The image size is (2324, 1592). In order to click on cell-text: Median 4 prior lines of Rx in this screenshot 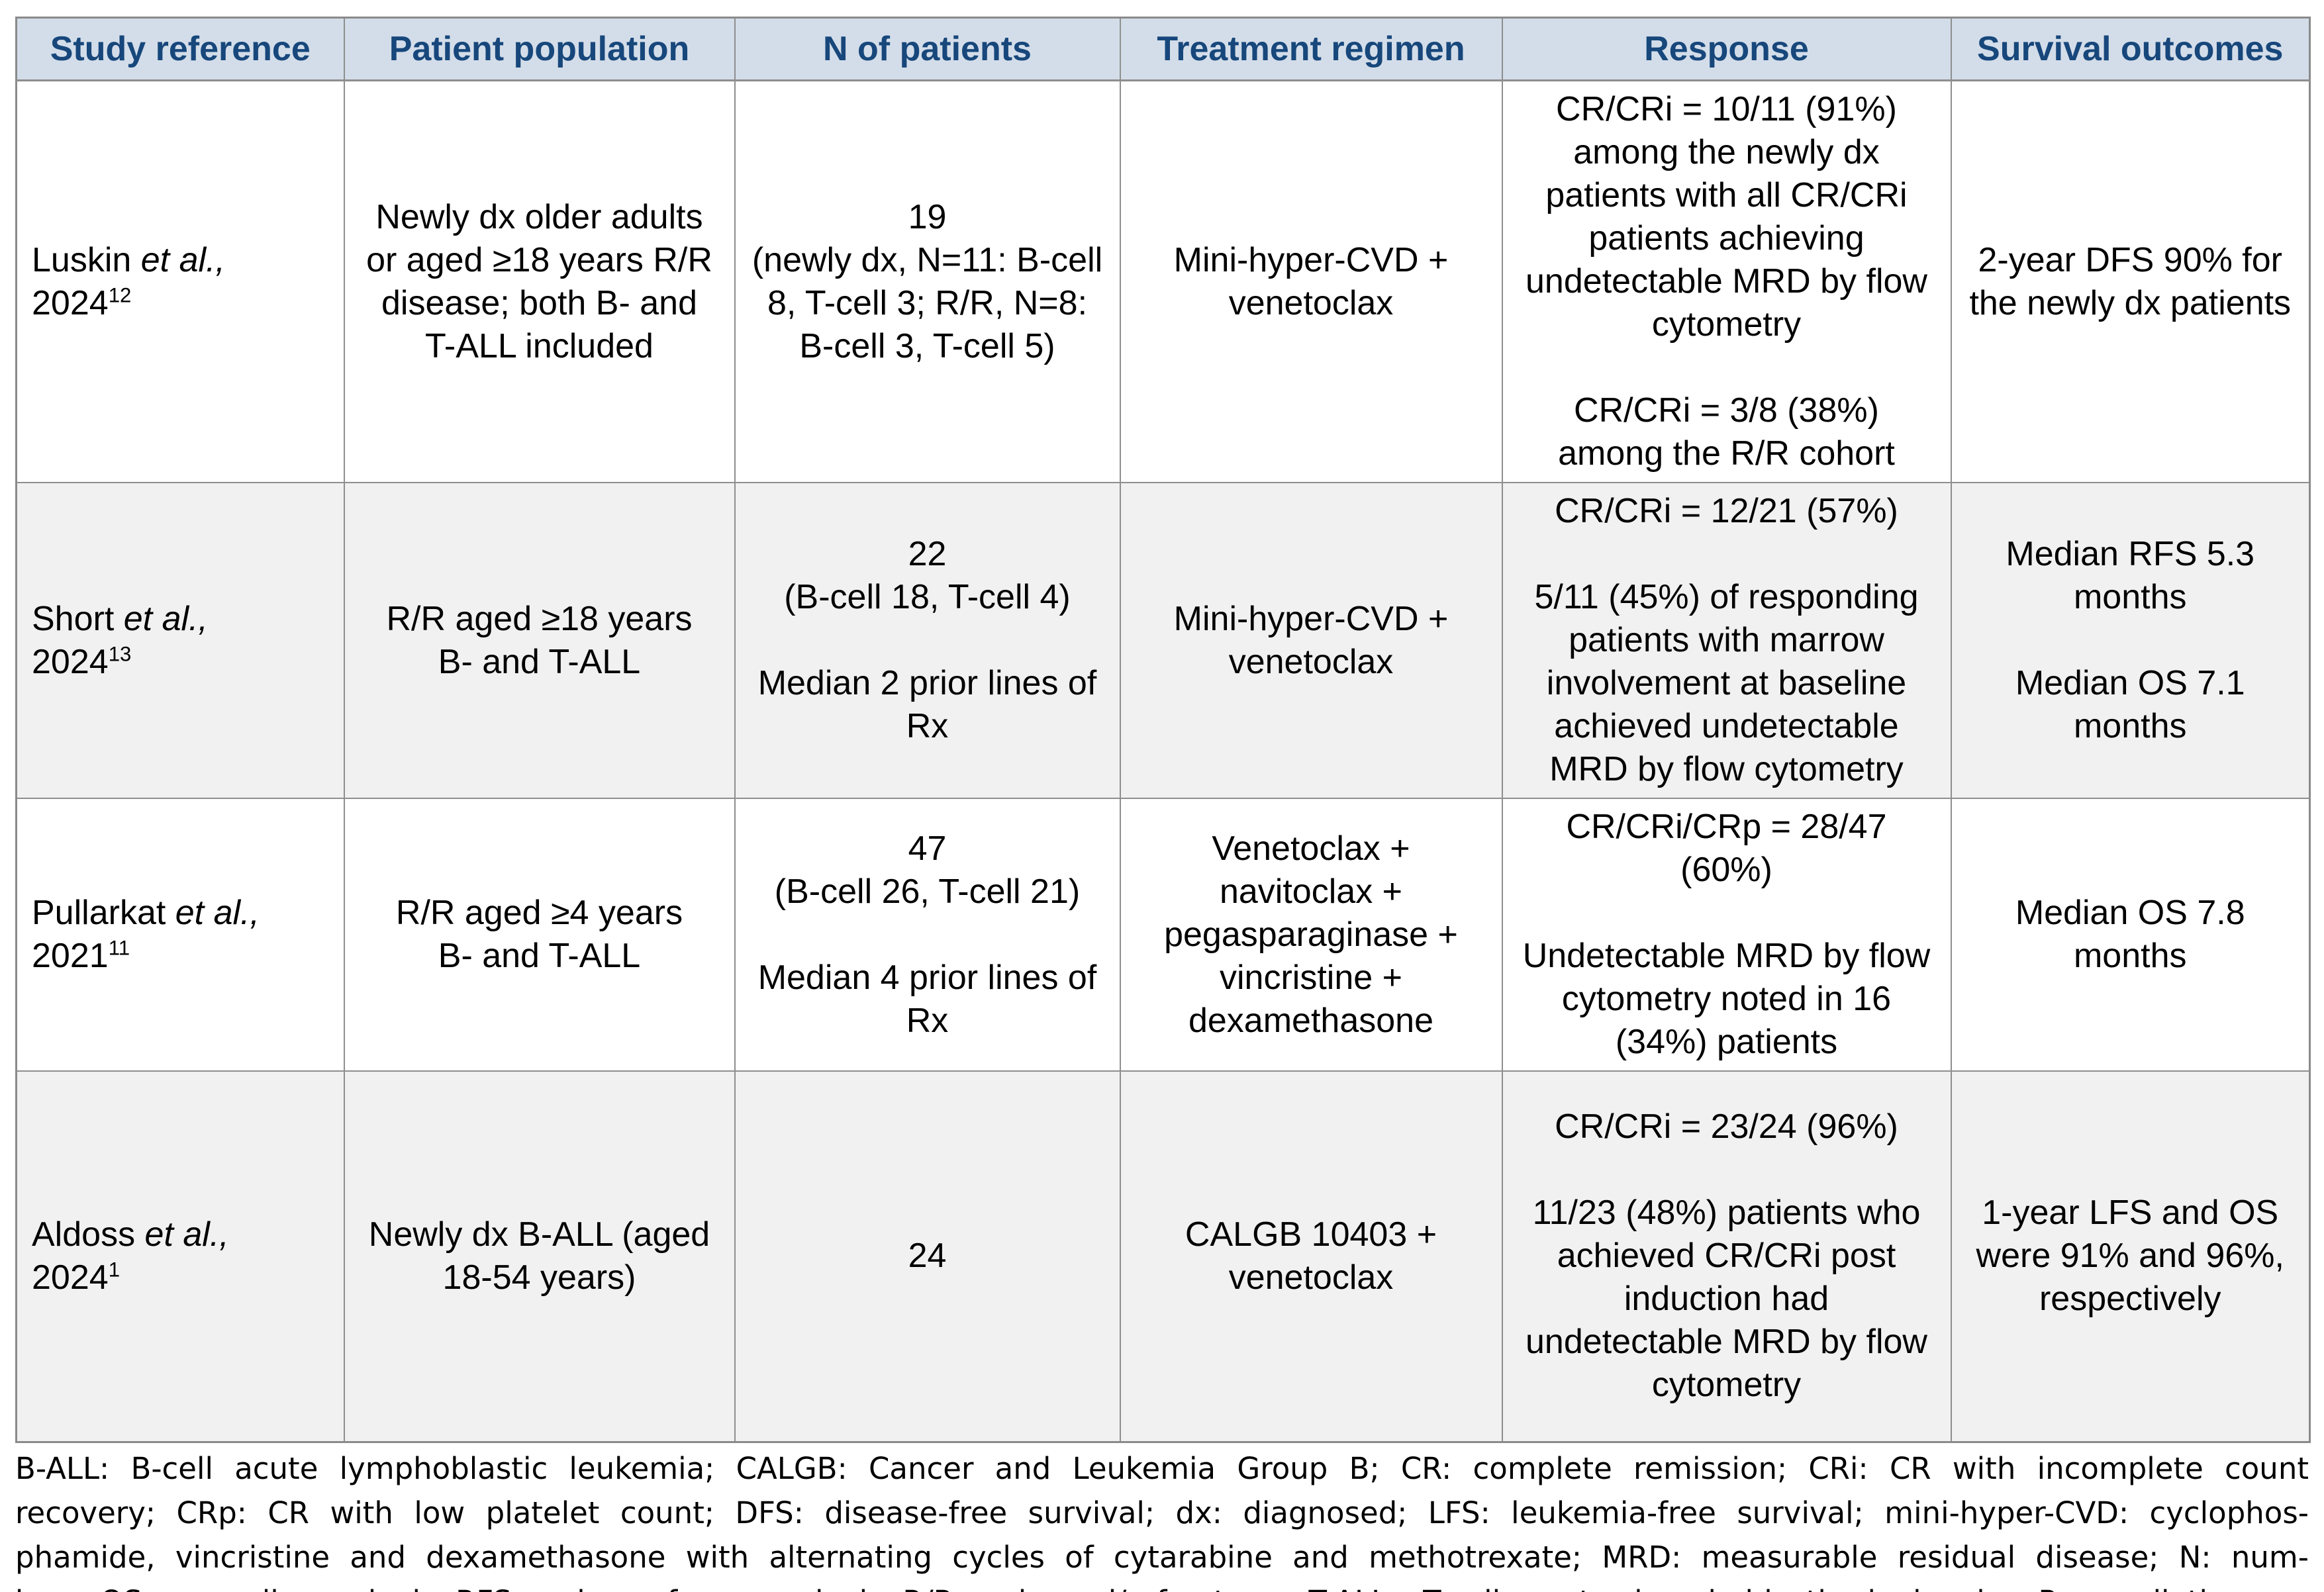, I will do `click(927, 999)`.